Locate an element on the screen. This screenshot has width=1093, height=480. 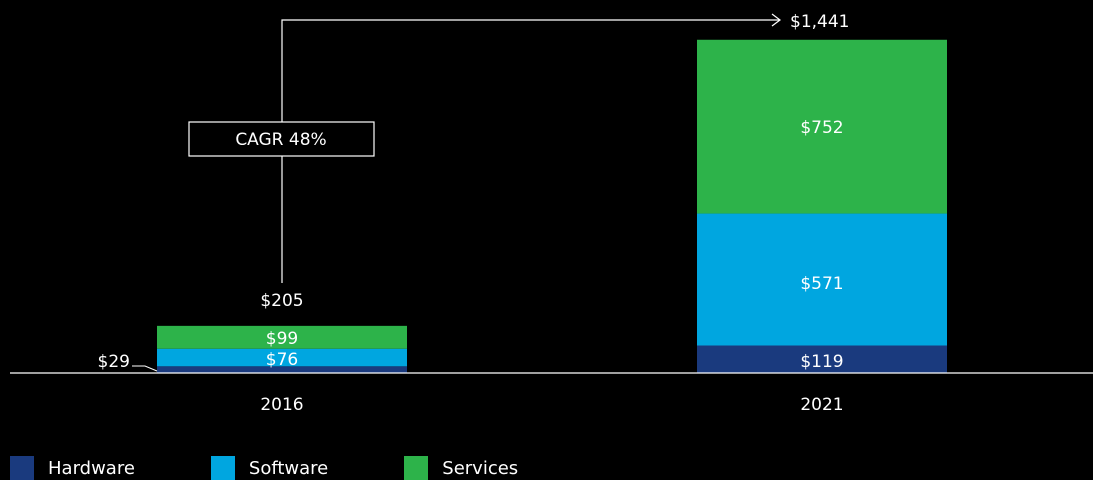
legend-item-services: Services is located at coordinates (461, 468).